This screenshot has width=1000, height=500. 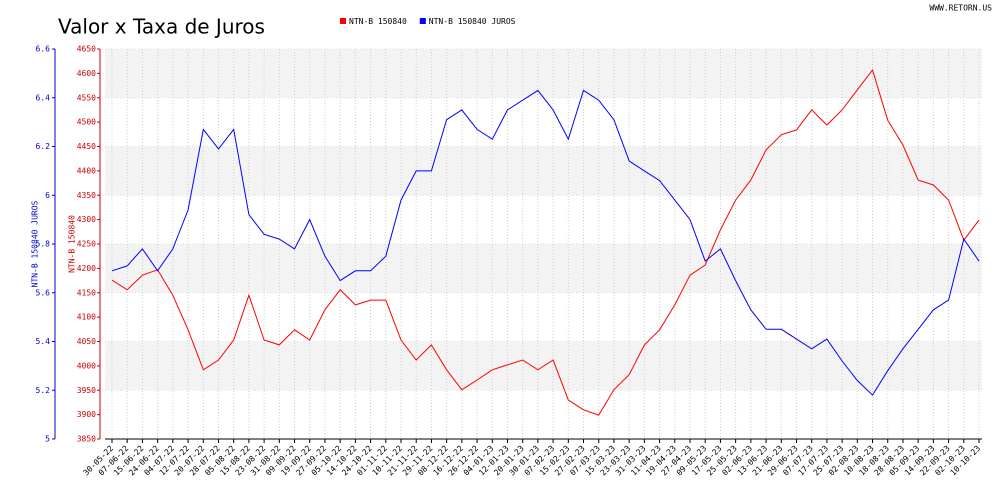 What do you see at coordinates (86, 73) in the screenshot?
I see `y-tick-label: 4600` at bounding box center [86, 73].